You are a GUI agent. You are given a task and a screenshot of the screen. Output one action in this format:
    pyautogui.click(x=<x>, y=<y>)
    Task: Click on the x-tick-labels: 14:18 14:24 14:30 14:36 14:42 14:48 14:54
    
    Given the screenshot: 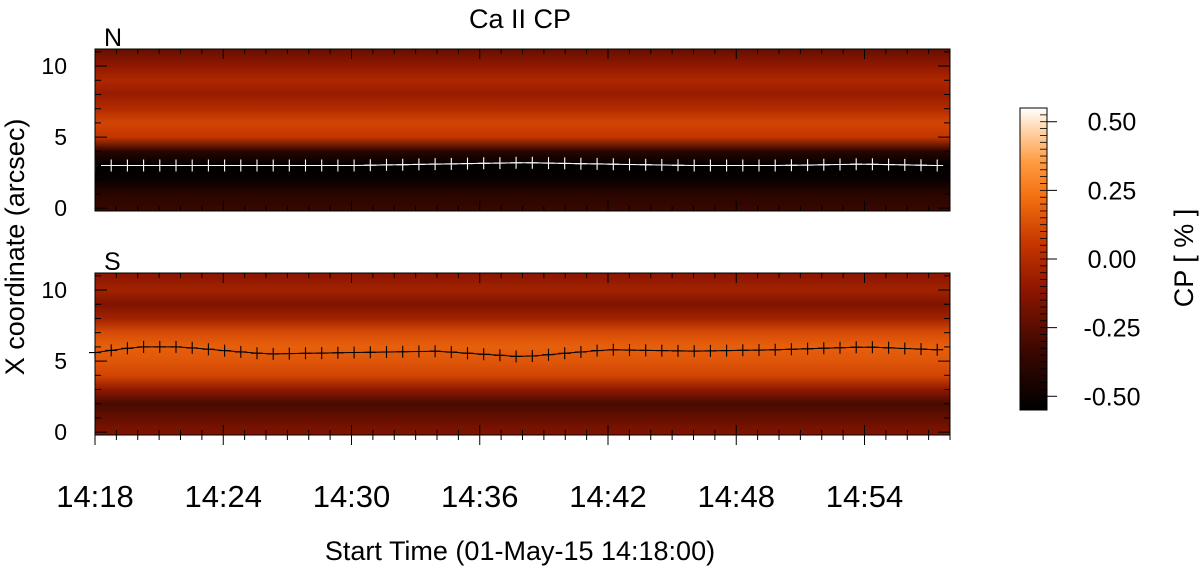 What is the action you would take?
    pyautogui.click(x=503, y=474)
    